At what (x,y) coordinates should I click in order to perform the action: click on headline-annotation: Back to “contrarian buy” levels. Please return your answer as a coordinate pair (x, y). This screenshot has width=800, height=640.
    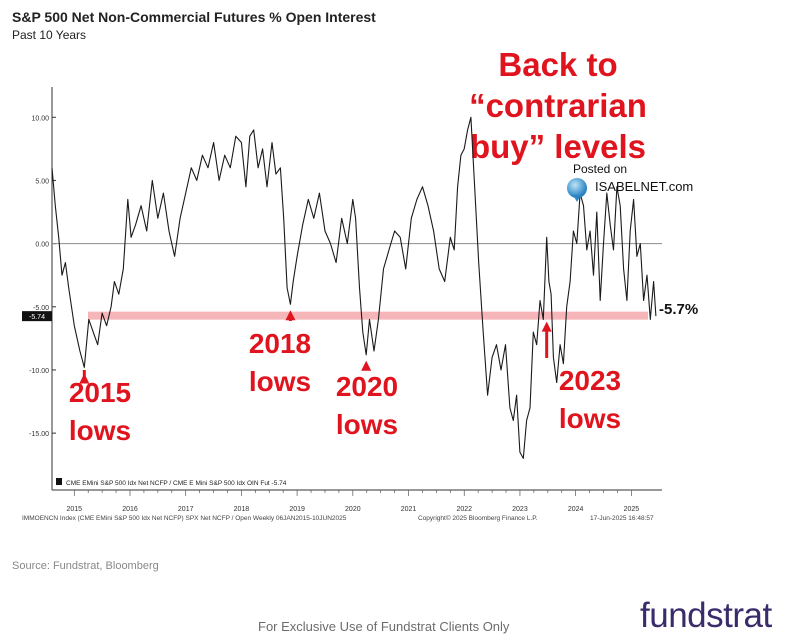
    Looking at the image, I should click on (558, 105).